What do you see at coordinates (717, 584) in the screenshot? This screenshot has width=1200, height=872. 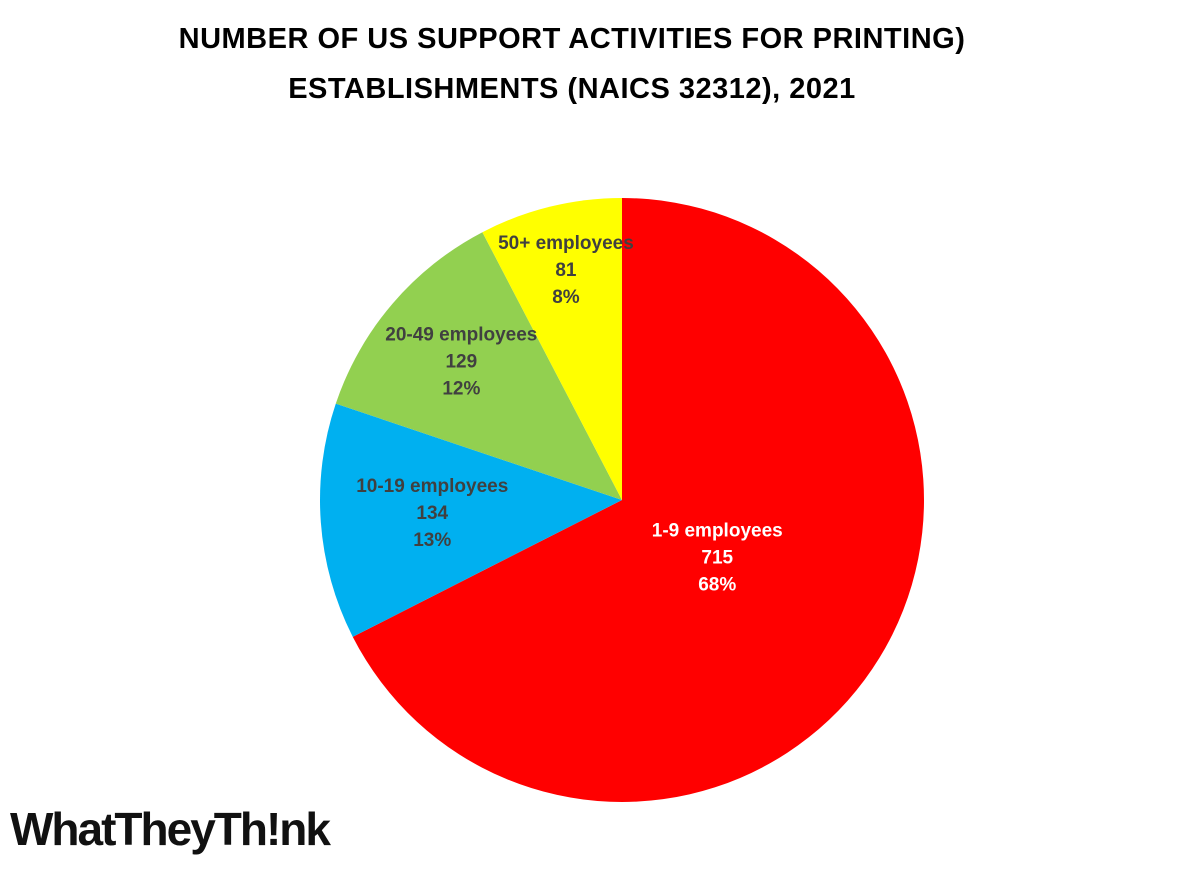 I see `slice-label-percent: 68%` at bounding box center [717, 584].